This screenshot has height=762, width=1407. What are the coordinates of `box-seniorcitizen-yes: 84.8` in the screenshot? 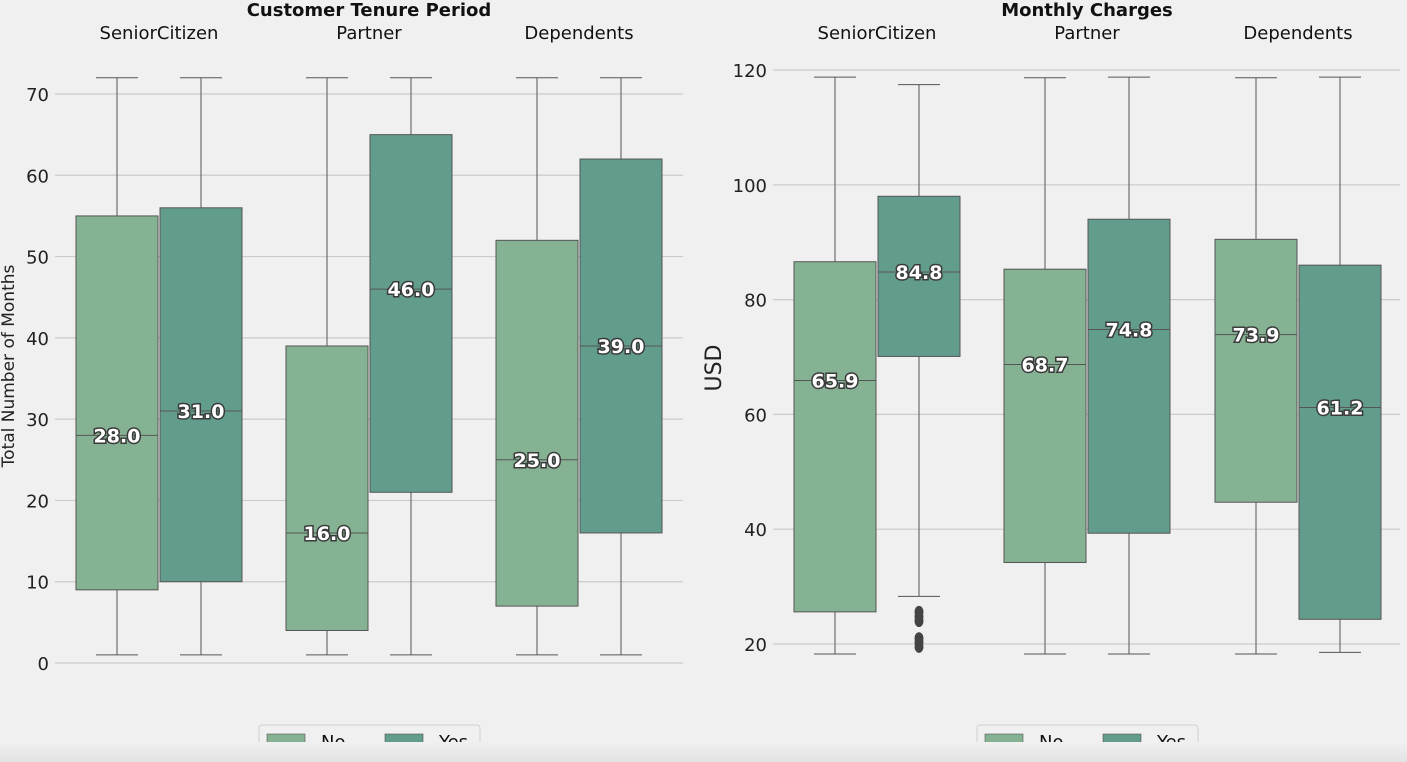 It's located at (919, 368).